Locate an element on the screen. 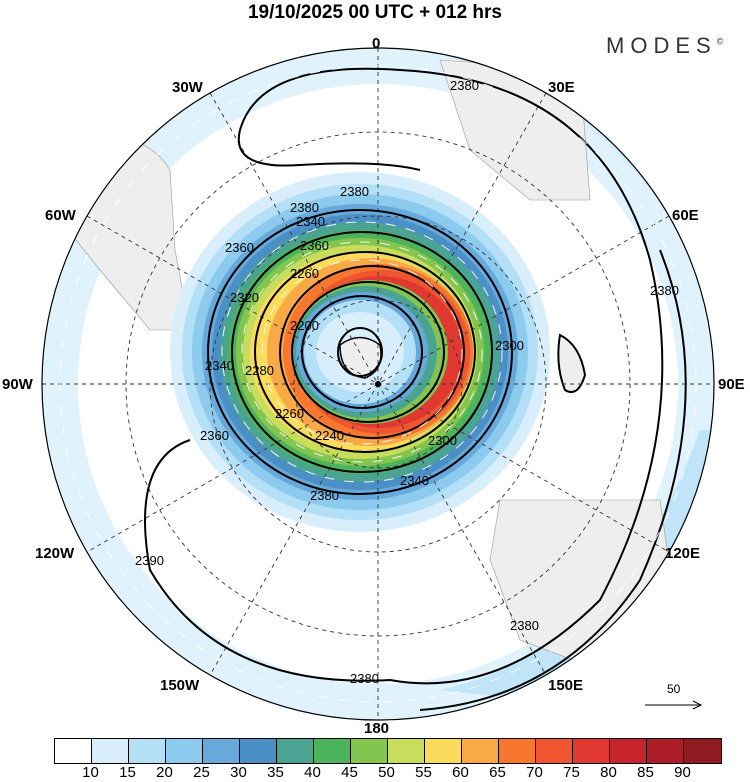  colorbar-tick-label: 70 is located at coordinates (534, 772).